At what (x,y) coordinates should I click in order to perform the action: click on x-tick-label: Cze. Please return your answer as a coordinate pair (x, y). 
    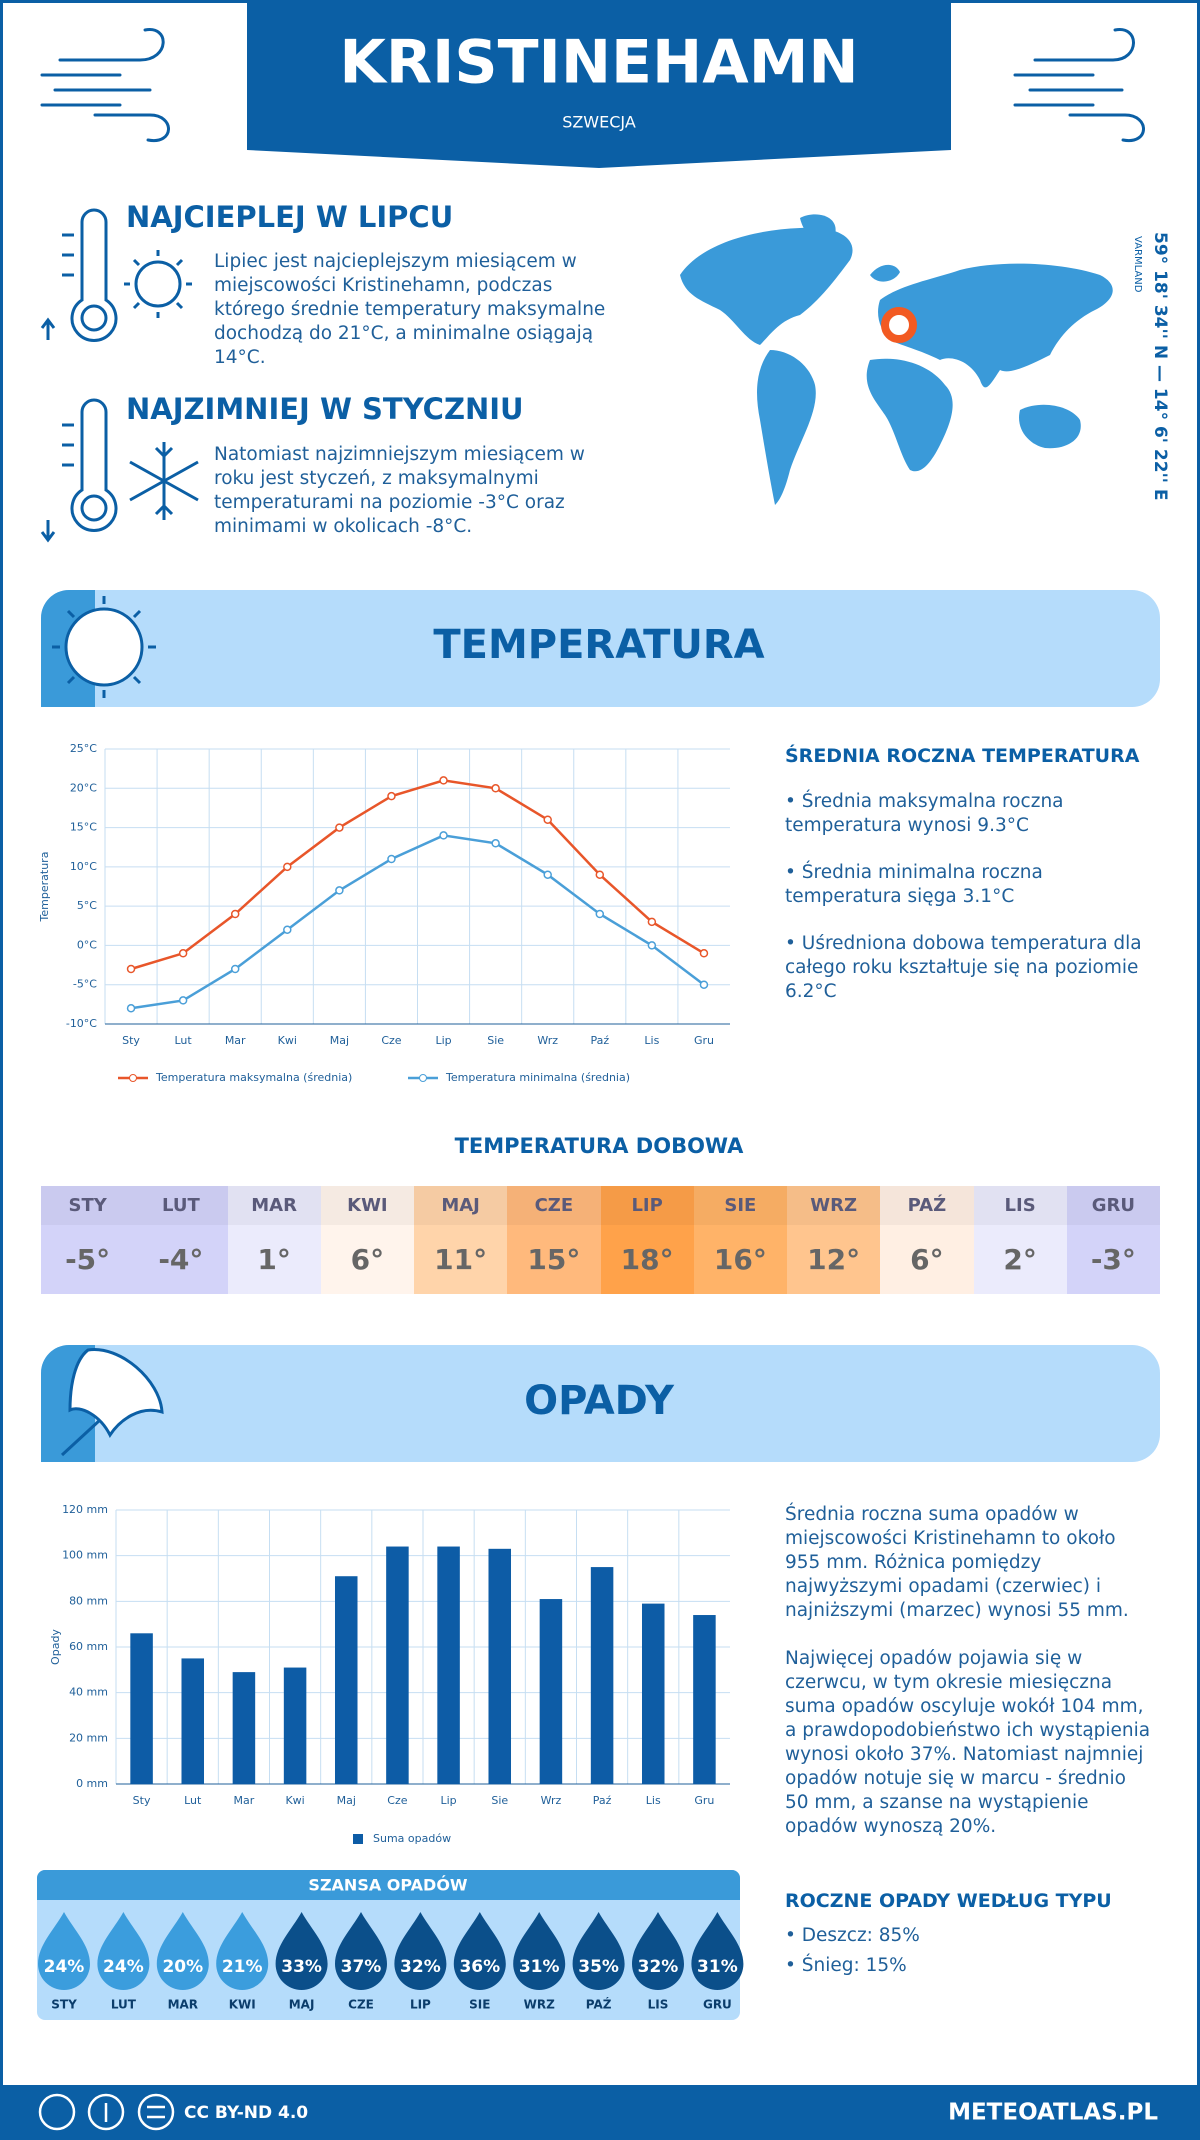
    Looking at the image, I should click on (391, 1040).